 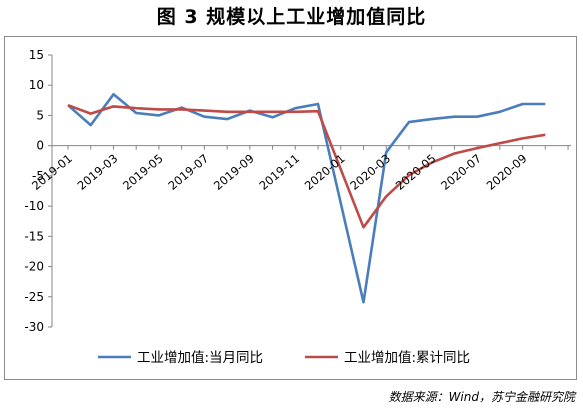 What do you see at coordinates (234, 172) in the screenshot?
I see `x-tick-label: 2019-09` at bounding box center [234, 172].